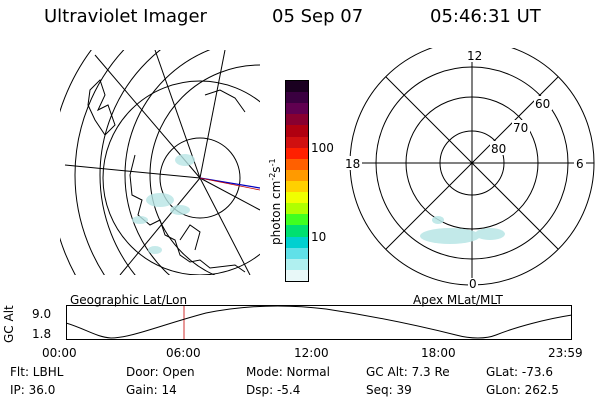 The image size is (600, 400). What do you see at coordinates (59, 353) in the screenshot?
I see `x-tick-0000: 00:00` at bounding box center [59, 353].